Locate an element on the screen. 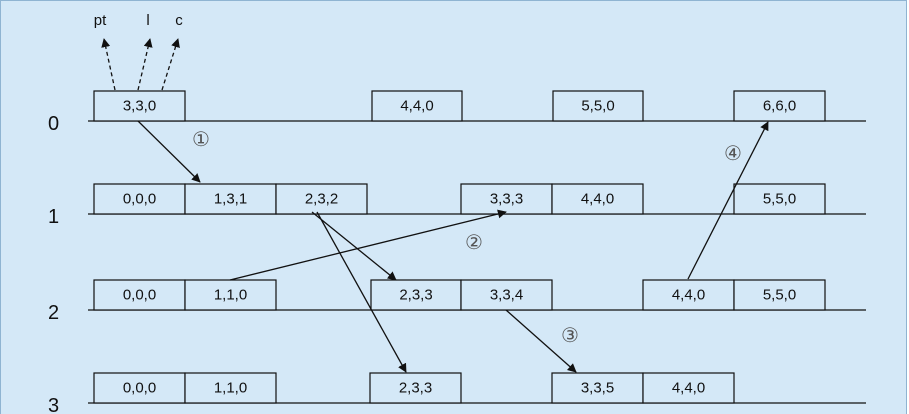 This screenshot has width=909, height=414. node-box: 3,3,5 is located at coordinates (597, 388).